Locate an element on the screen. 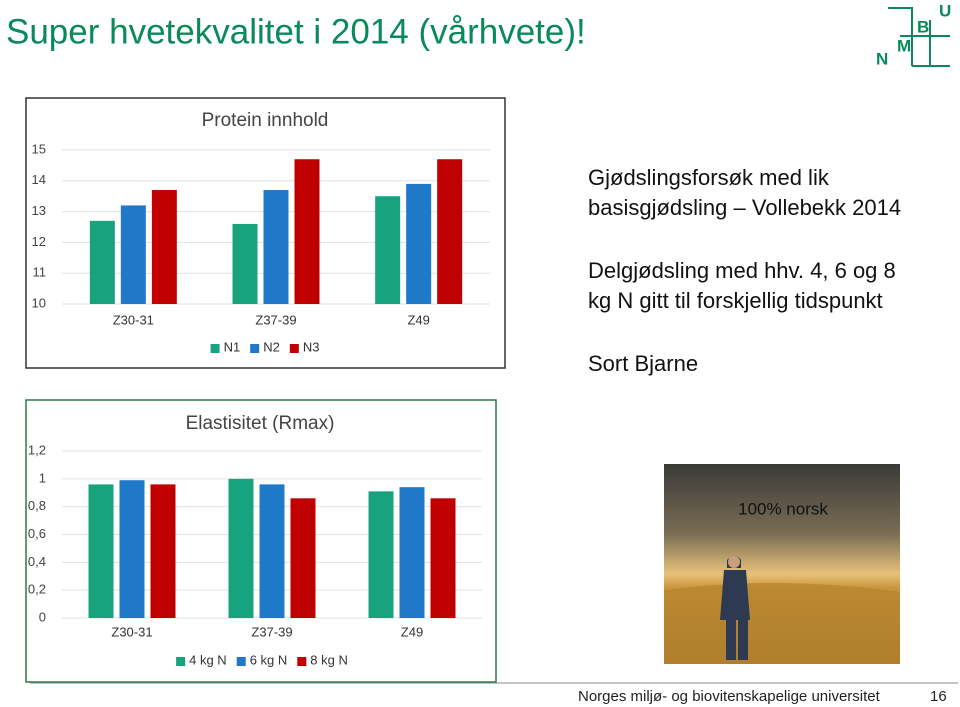 This screenshot has height=707, width=960. legend-label: N1 is located at coordinates (232, 346).